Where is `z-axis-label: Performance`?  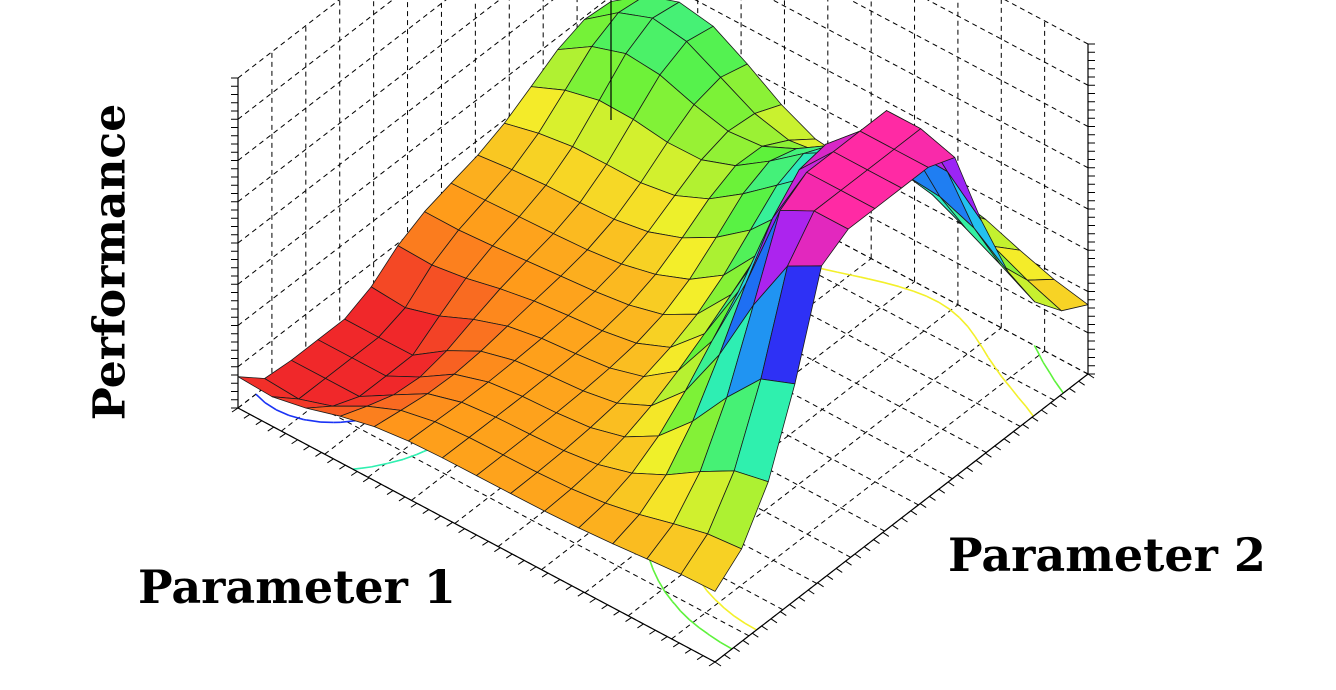 z-axis-label: Performance is located at coordinates (110, 262).